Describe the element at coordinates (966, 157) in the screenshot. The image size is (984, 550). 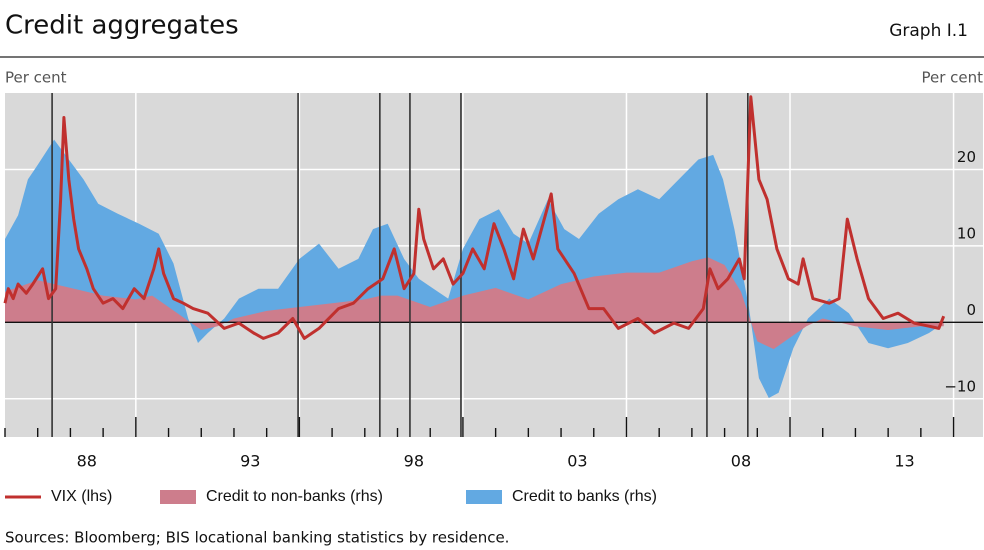
I see `y-tick-label: 20` at that location.